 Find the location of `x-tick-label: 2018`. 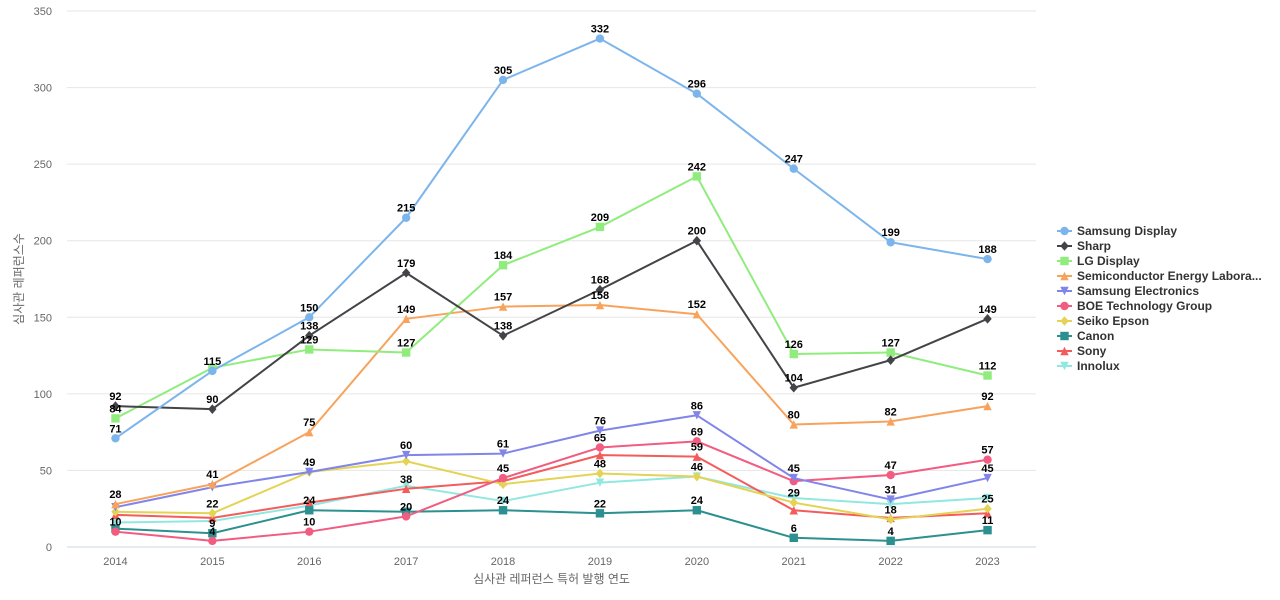

x-tick-label: 2018 is located at coordinates (503, 562).